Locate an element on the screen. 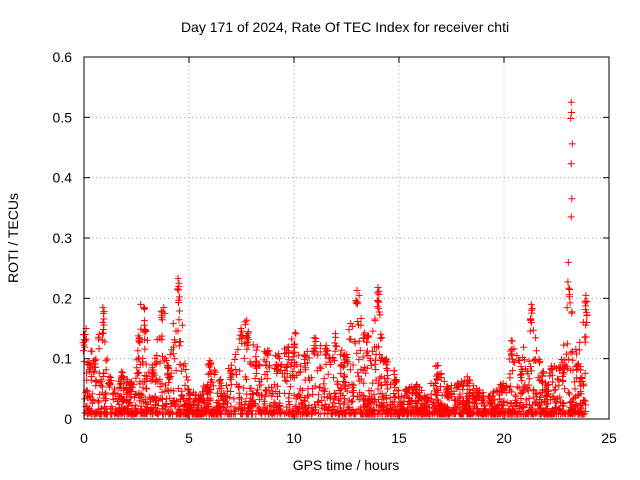 Image resolution: width=640 pixels, height=480 pixels. x-tick-labels: 0 5 10 15 20 25 is located at coordinates (348, 438).